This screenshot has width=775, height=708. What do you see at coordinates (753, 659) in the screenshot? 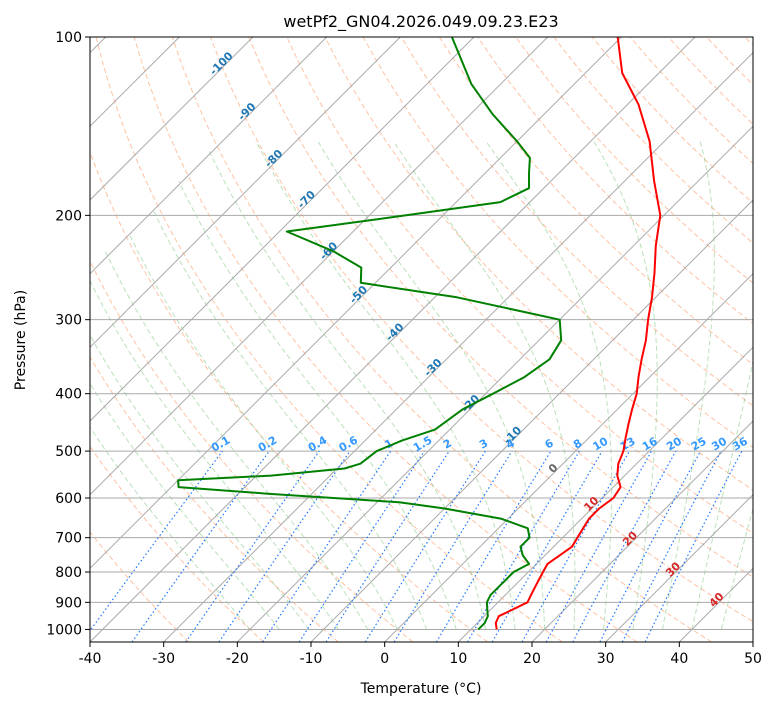
I see `x-tick-label: 50` at bounding box center [753, 659].